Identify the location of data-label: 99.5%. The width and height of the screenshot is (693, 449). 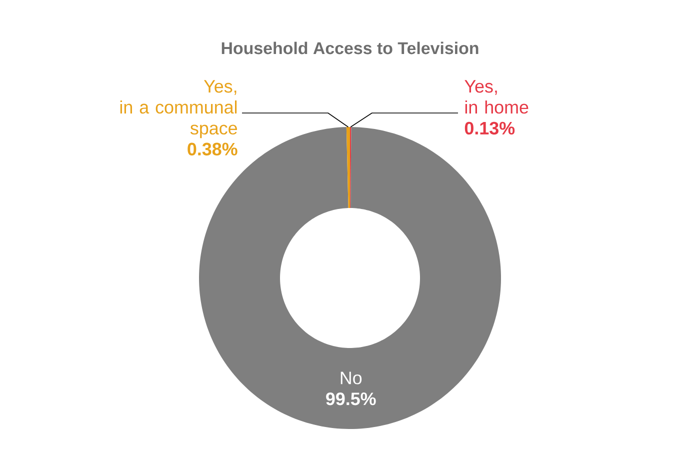
(351, 399).